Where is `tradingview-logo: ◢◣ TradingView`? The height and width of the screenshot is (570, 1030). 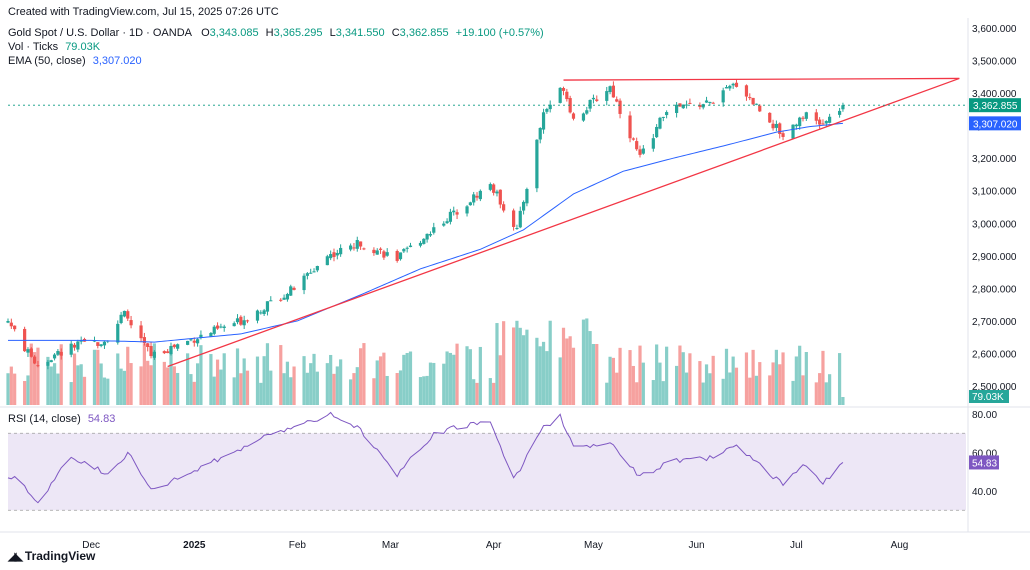 tradingview-logo: ◢◣ TradingView is located at coordinates (51, 556).